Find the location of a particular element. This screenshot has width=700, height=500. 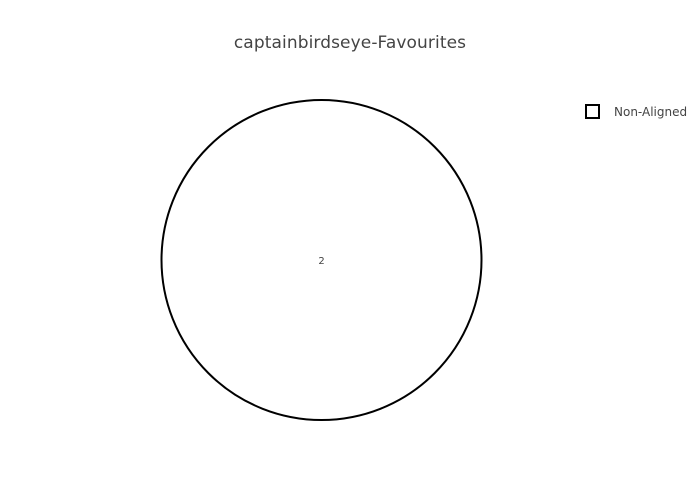

chart-title: captainbirdseye-Favourites is located at coordinates (350, 43).